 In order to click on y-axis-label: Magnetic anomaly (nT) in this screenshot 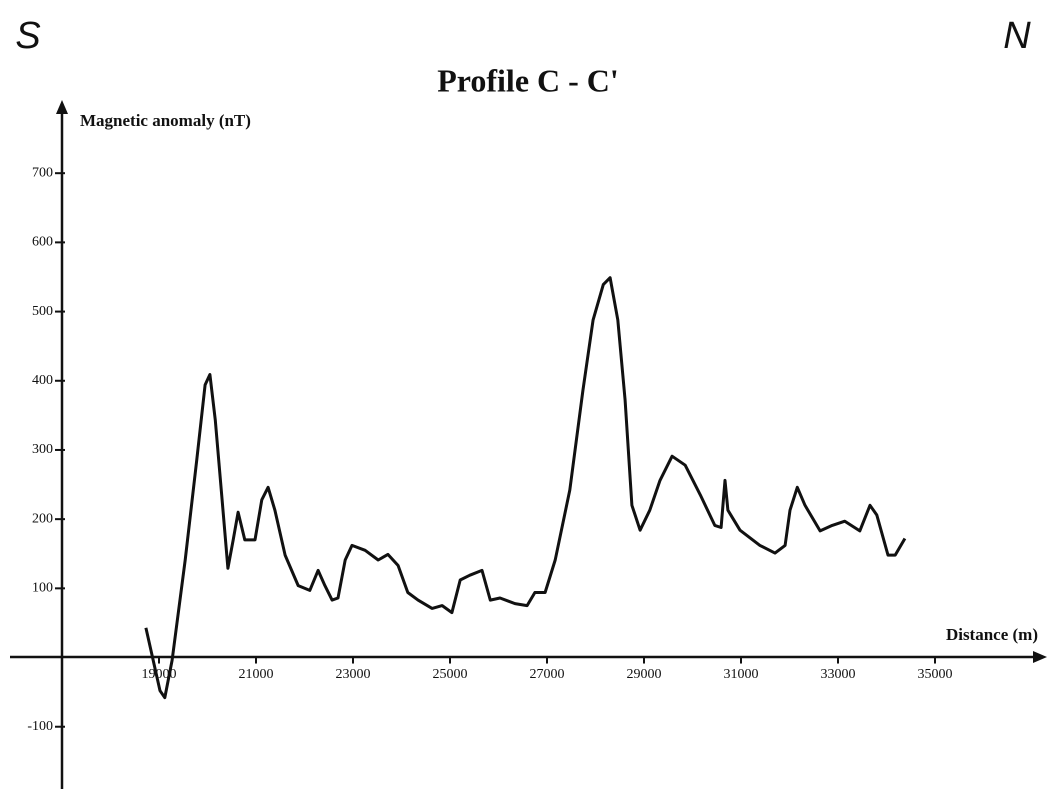, I will do `click(165, 120)`.